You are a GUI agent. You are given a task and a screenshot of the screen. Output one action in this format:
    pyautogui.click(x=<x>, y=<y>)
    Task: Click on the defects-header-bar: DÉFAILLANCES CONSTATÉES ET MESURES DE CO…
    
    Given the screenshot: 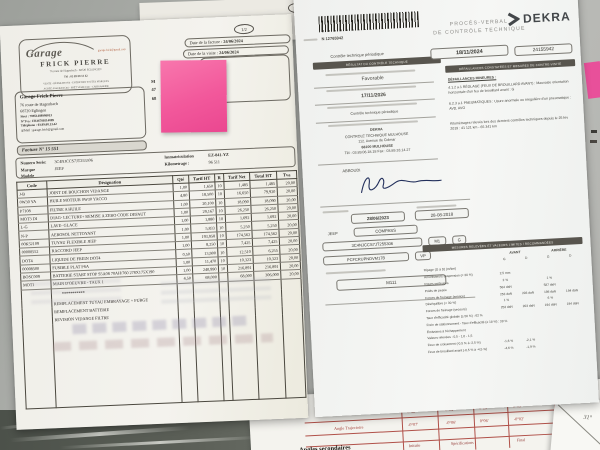 What is the action you would take?
    pyautogui.click(x=510, y=66)
    